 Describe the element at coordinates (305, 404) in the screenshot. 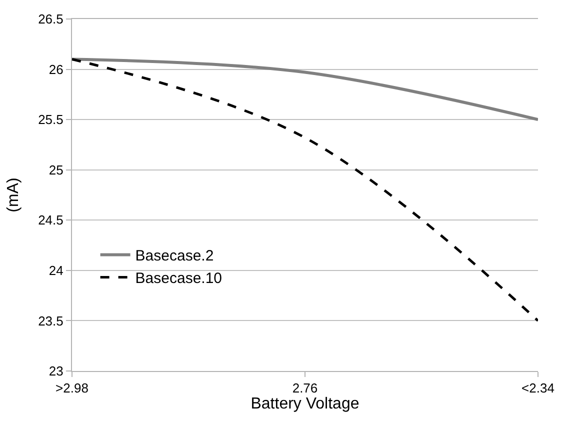

I see `x-axis-title: Battery Voltage` at that location.